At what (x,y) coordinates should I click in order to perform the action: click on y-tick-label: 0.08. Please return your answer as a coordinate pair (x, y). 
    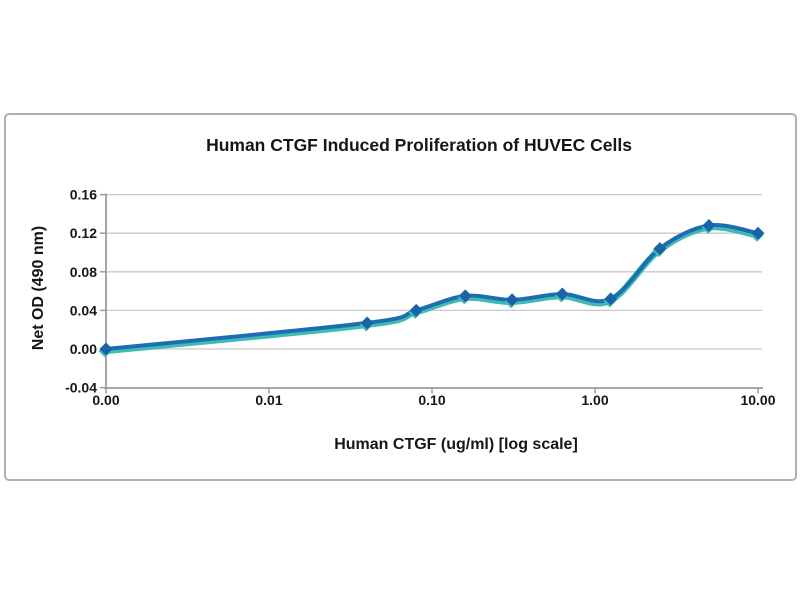
    Looking at the image, I should click on (83, 272).